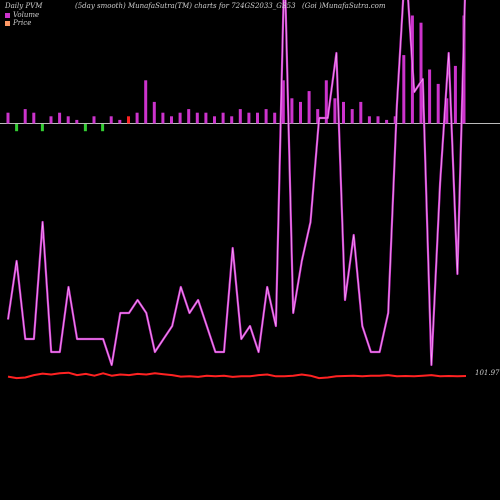 Image resolution: width=500 pixels, height=500 pixels. What do you see at coordinates (24, 6) in the screenshot?
I see `chart-title-left: Daily PVM` at bounding box center [24, 6].